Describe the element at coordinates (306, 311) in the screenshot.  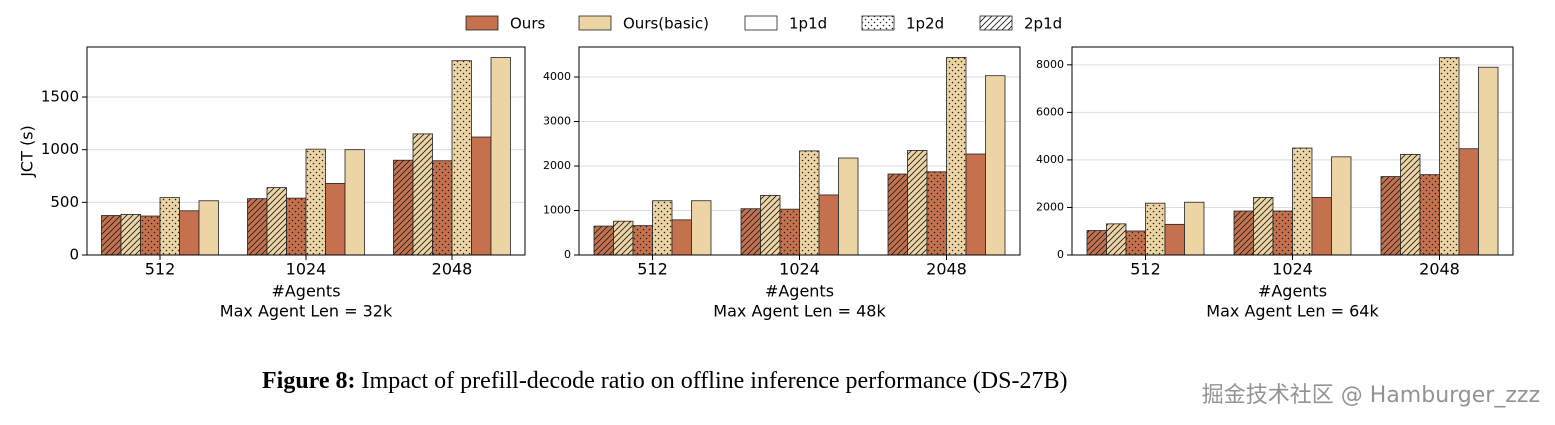
I see `x-axis-sublabel: Max Agent Len = 32k` at that location.